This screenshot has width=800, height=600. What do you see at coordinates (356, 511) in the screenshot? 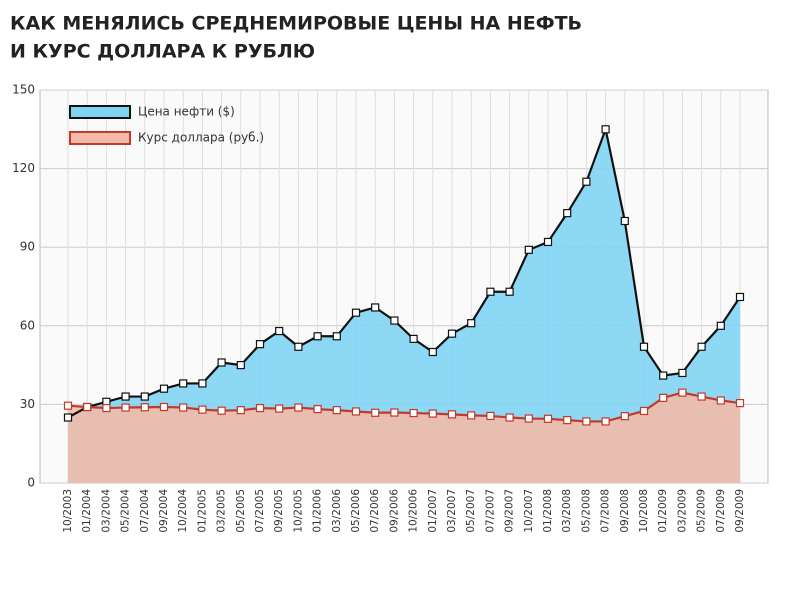
I see `x-tick-label: 05/2006` at bounding box center [356, 511].